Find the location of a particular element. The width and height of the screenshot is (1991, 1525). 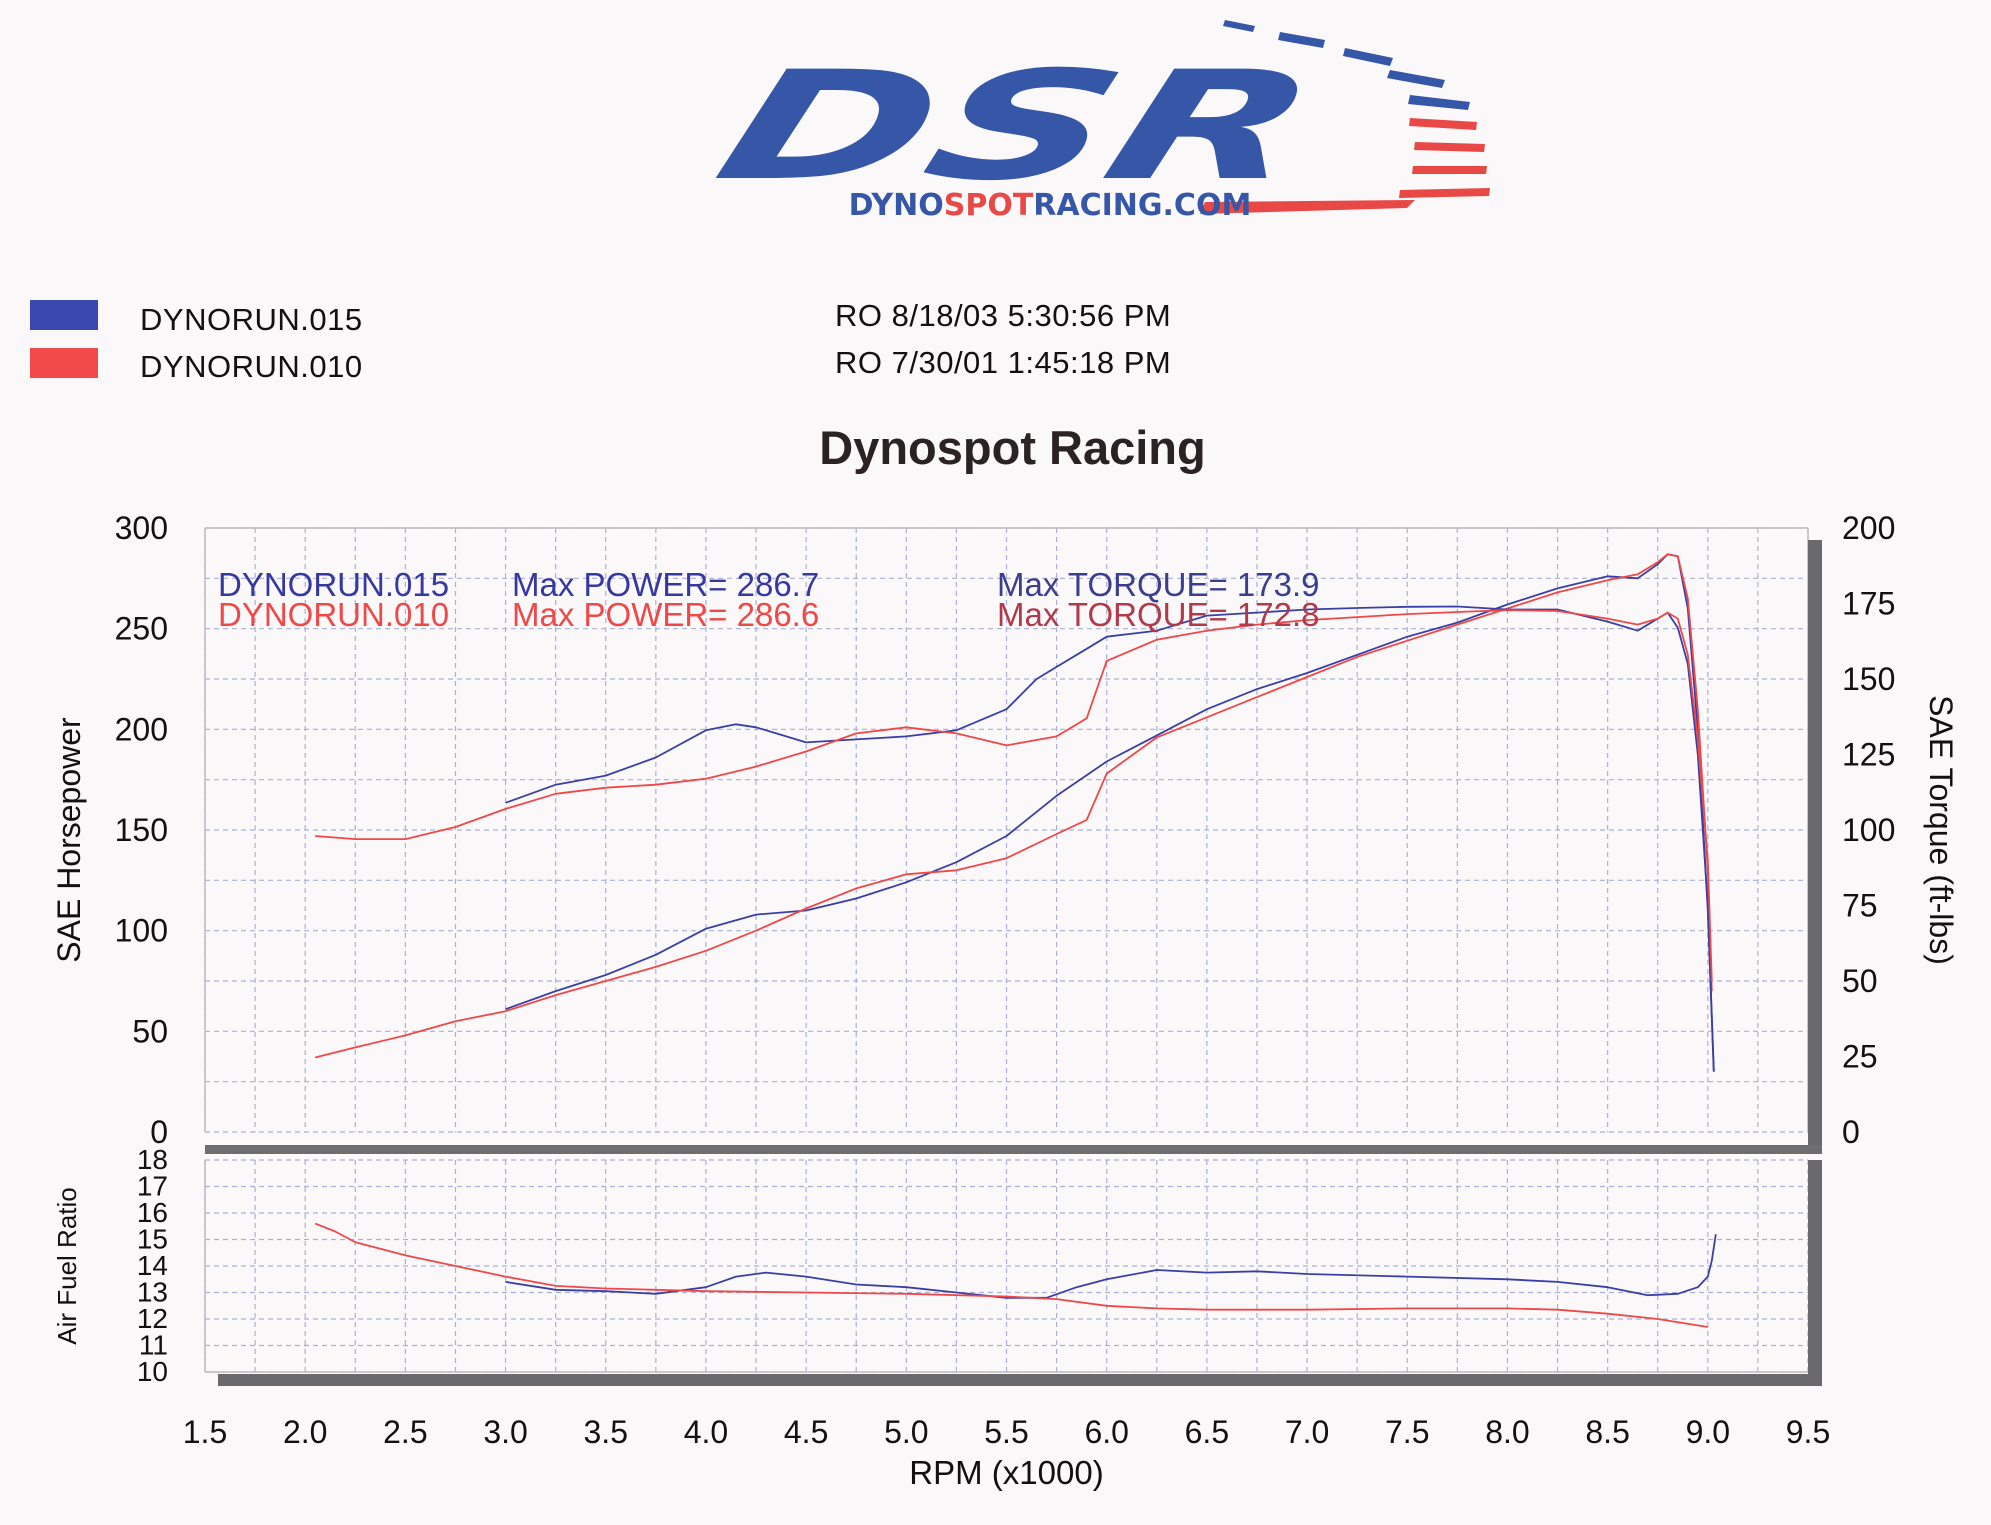

y3-tick-label: 18 is located at coordinates (152, 1159).